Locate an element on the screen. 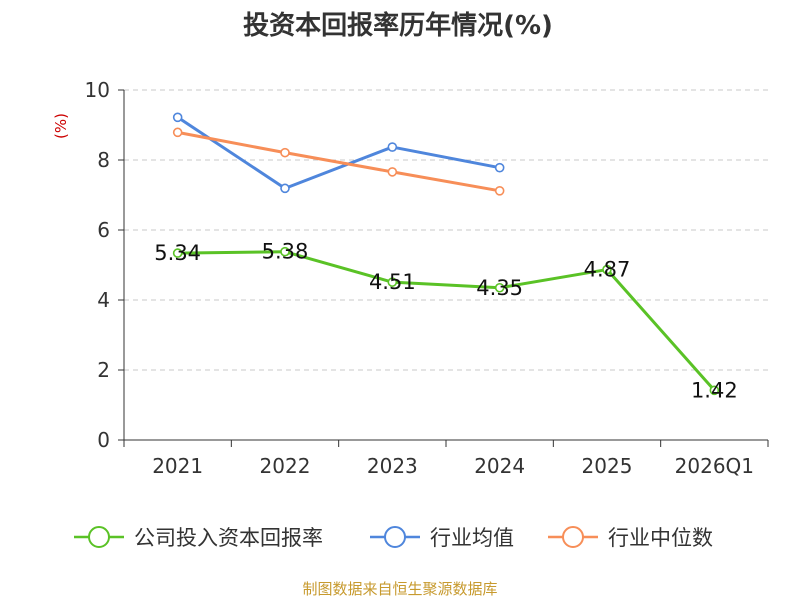  data-label: 5.38 is located at coordinates (285, 252).